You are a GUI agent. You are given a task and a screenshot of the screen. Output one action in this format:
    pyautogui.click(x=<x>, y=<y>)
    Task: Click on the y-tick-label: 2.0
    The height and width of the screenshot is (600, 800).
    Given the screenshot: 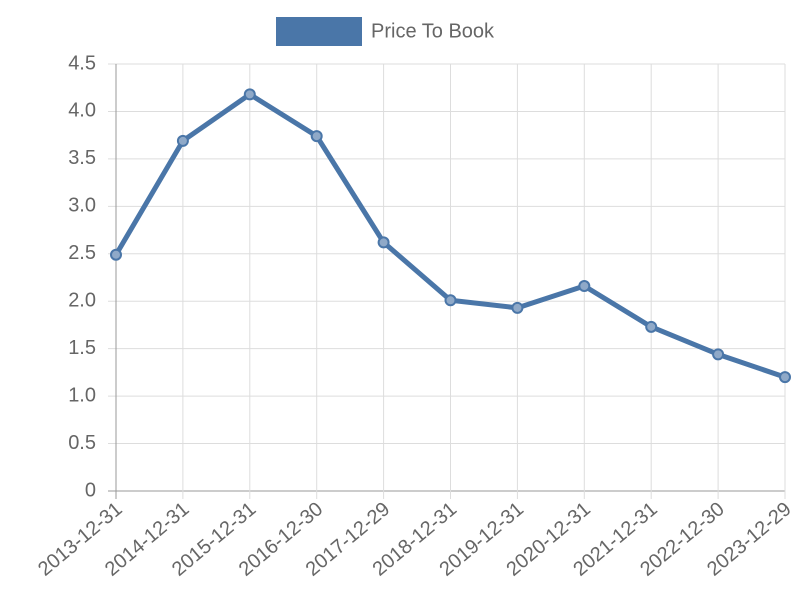 What is the action you would take?
    pyautogui.click(x=82, y=301)
    